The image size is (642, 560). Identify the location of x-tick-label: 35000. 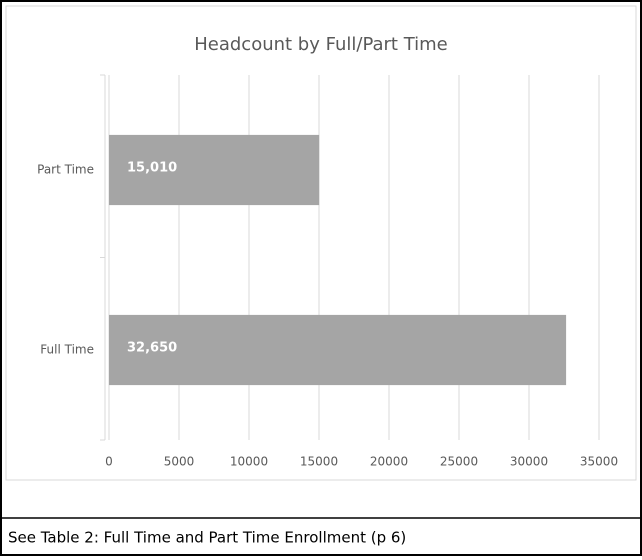
(599, 462).